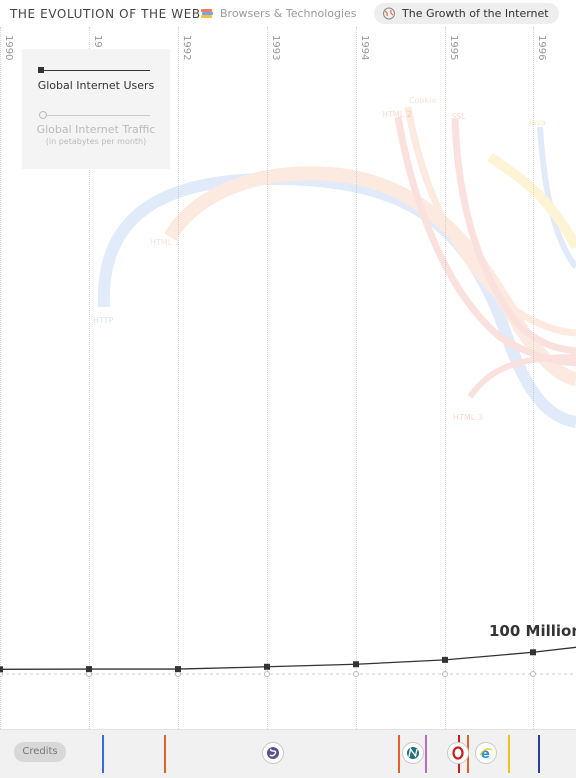 The image size is (576, 778). What do you see at coordinates (445, 659) in the screenshot?
I see `users-point-1995` at bounding box center [445, 659].